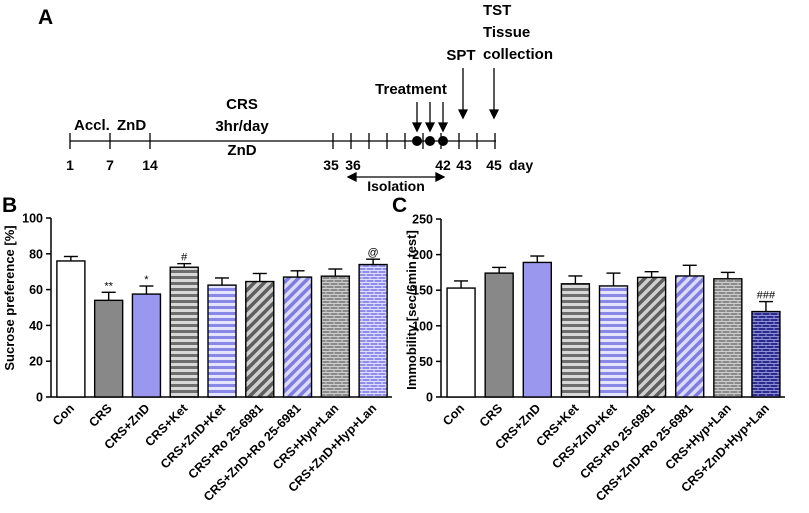  I want to click on day-tick-label: 42, so click(443, 165).